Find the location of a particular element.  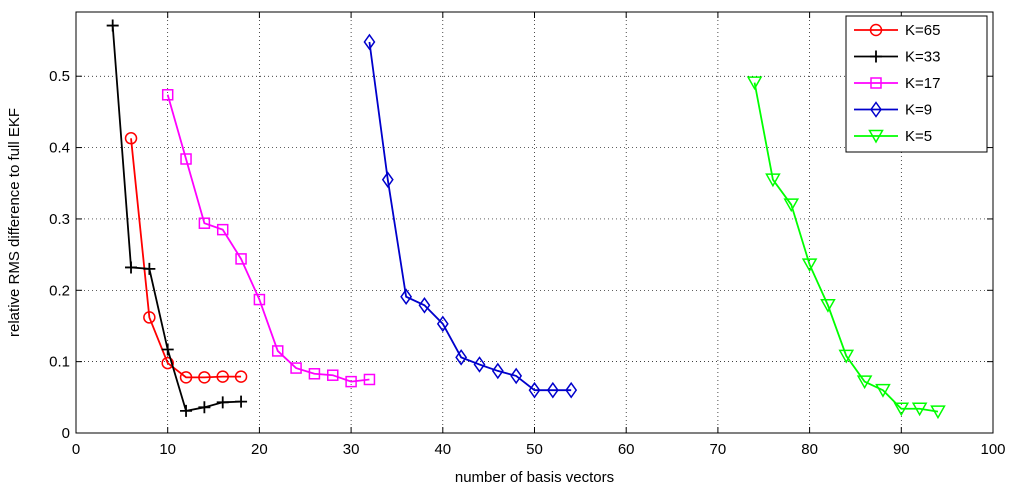

x-tick-label: 90 is located at coordinates (901, 449).